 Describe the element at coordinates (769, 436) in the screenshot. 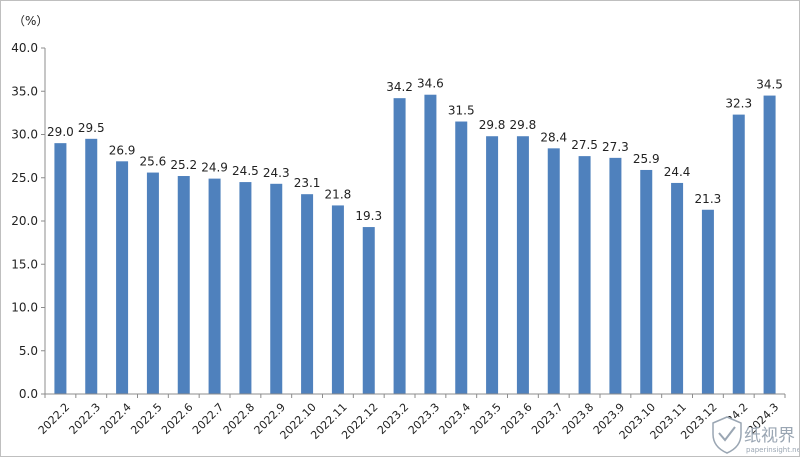

I see `watermark-brand: 纸视界` at that location.